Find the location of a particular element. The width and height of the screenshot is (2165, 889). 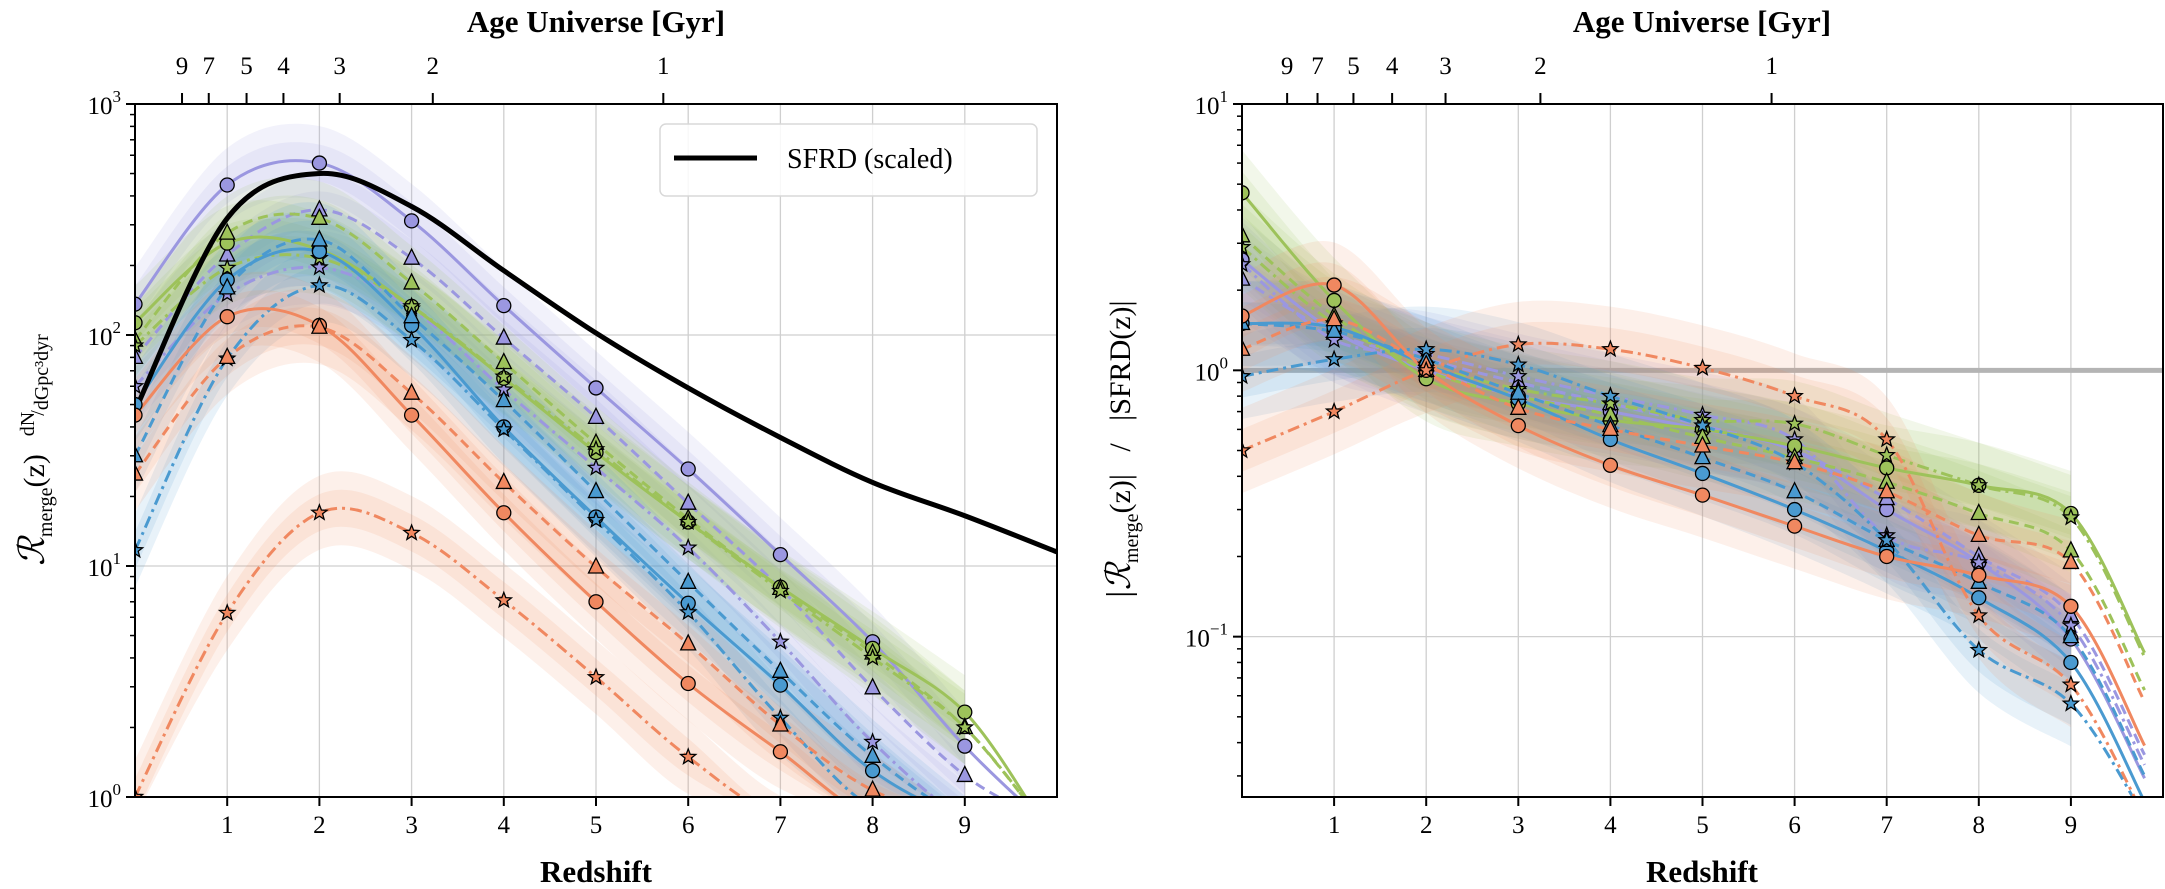

y-tick-label: 10⁰ is located at coordinates (1212, 369).